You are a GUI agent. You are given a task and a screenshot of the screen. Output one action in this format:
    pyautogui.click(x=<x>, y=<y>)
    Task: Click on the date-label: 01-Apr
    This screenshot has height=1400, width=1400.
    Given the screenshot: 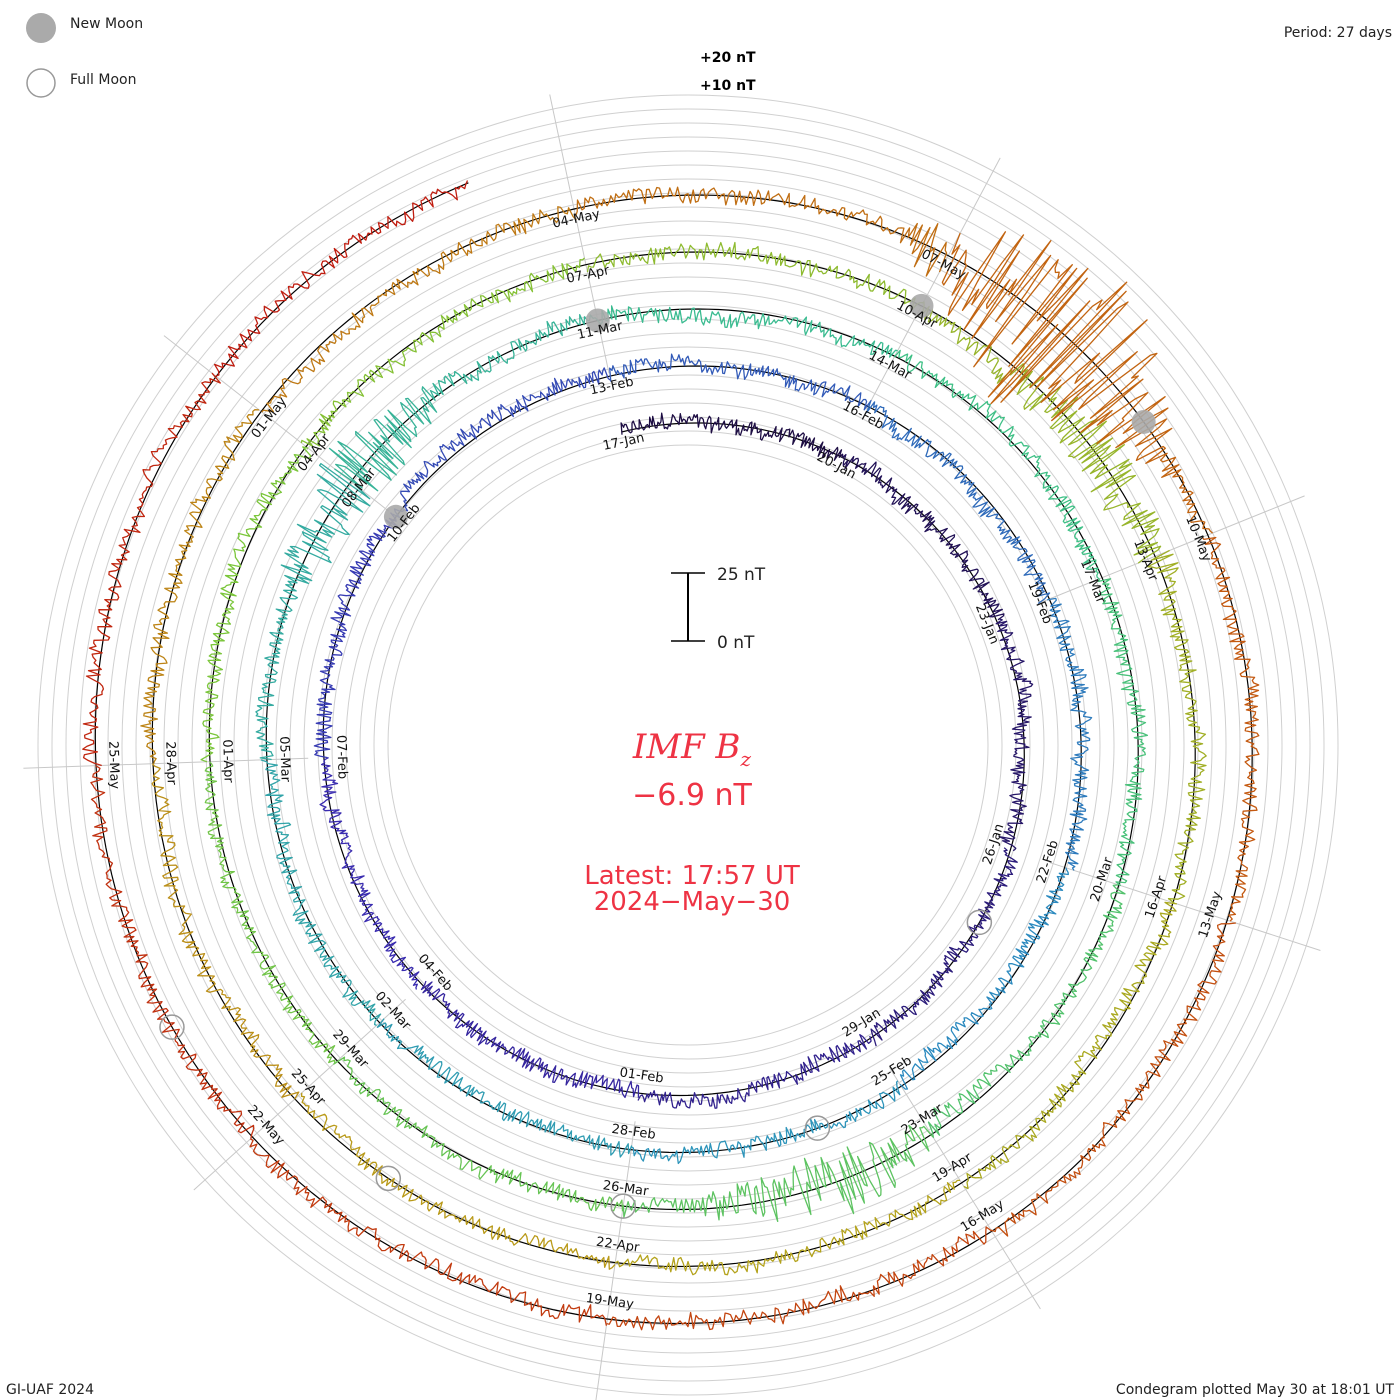 What is the action you would take?
    pyautogui.click(x=227, y=761)
    